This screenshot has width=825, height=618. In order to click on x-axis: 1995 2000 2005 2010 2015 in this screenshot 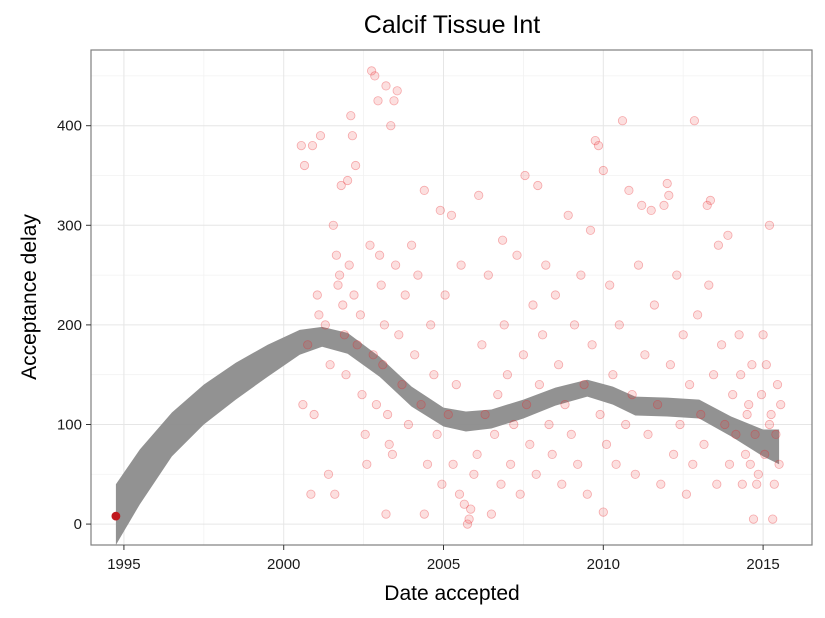, I will do `click(443, 559)`.